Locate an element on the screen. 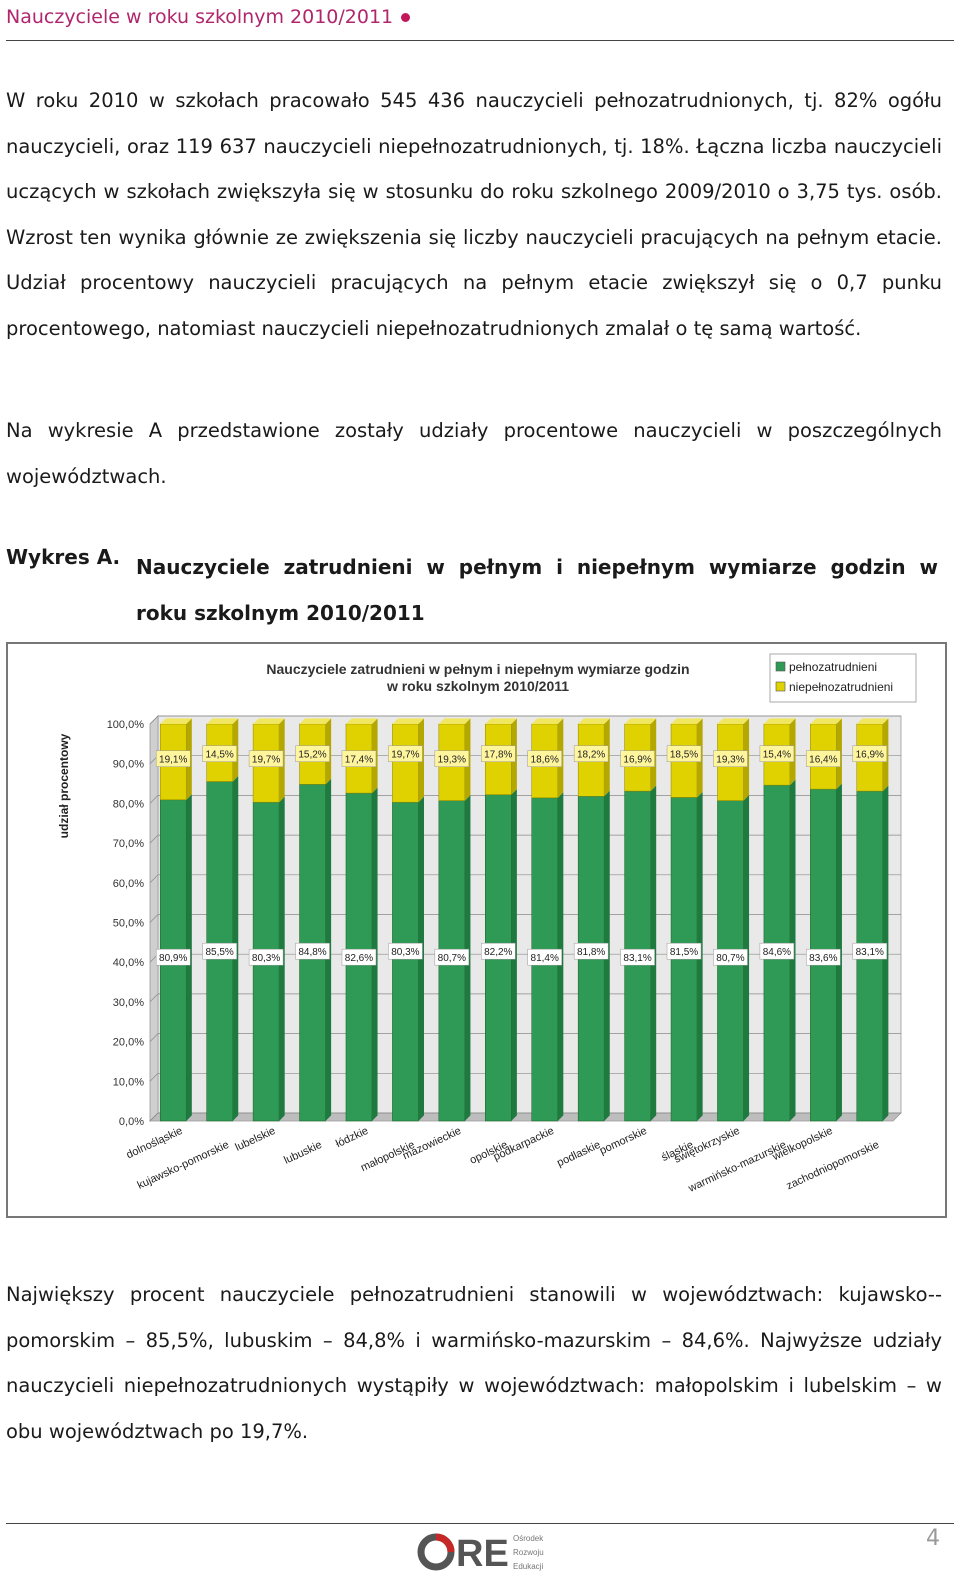 The height and width of the screenshot is (1584, 960). data-label-full-14: 83,6% is located at coordinates (823, 958).